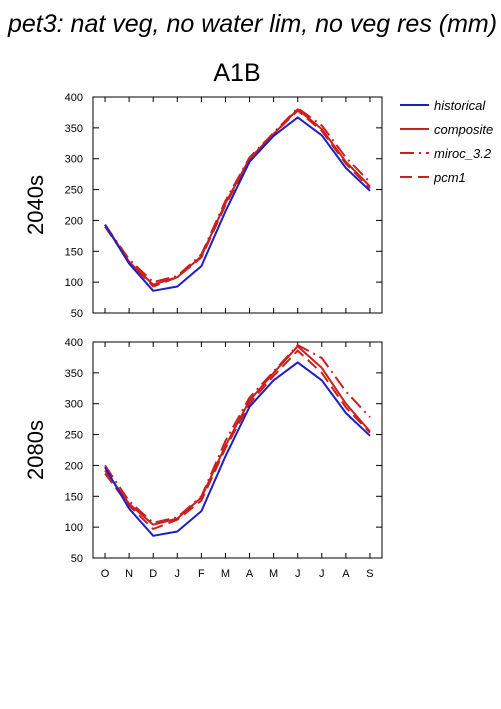  Describe the element at coordinates (446, 141) in the screenshot. I see `legend: historical composite miroc_3.2 pcm1` at that location.